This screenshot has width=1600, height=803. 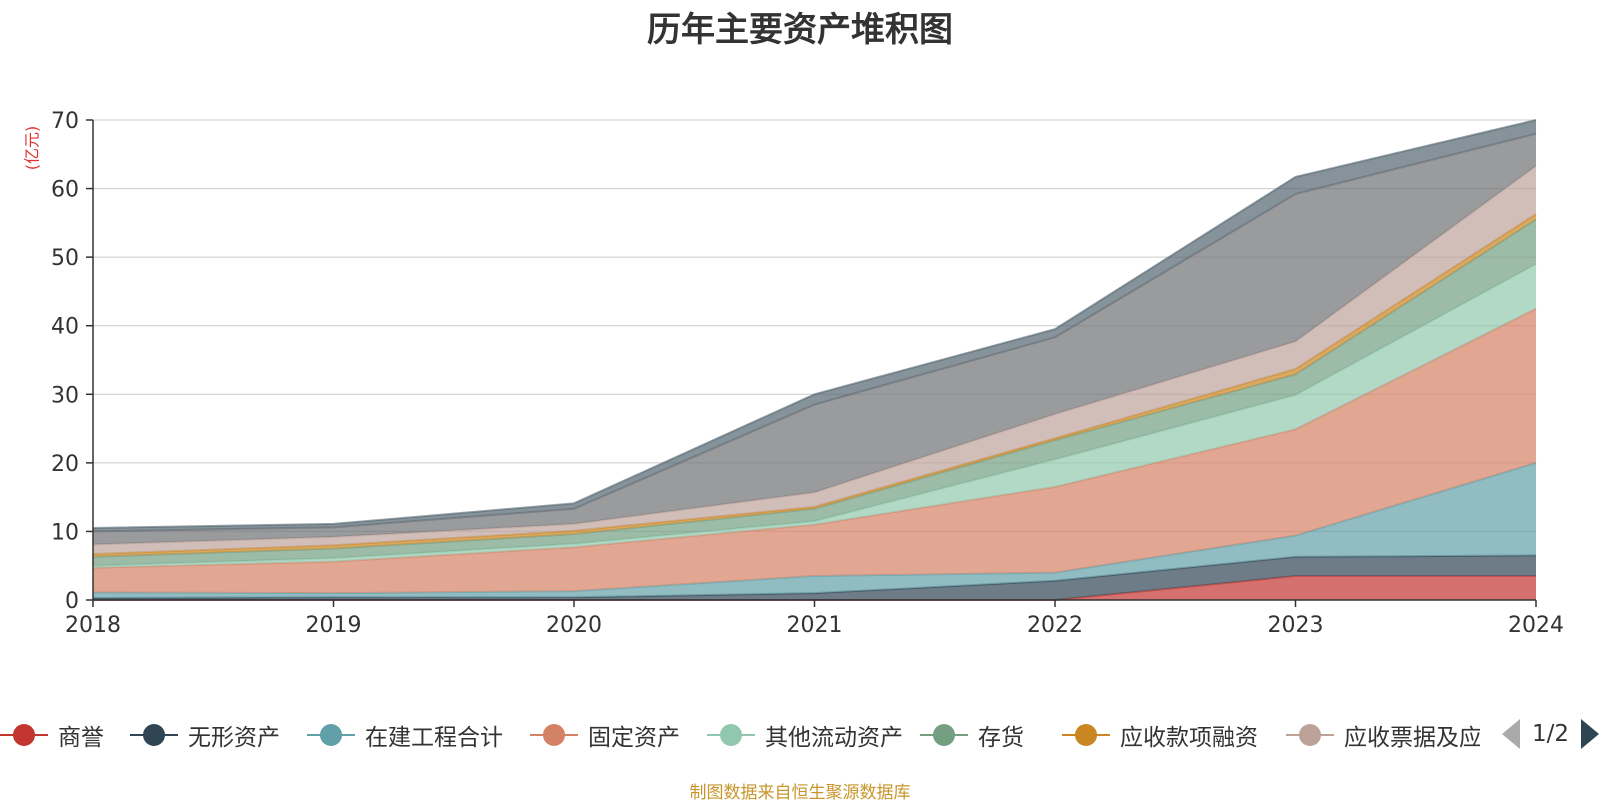 I want to click on y-tick-label: 60, so click(x=65, y=190).